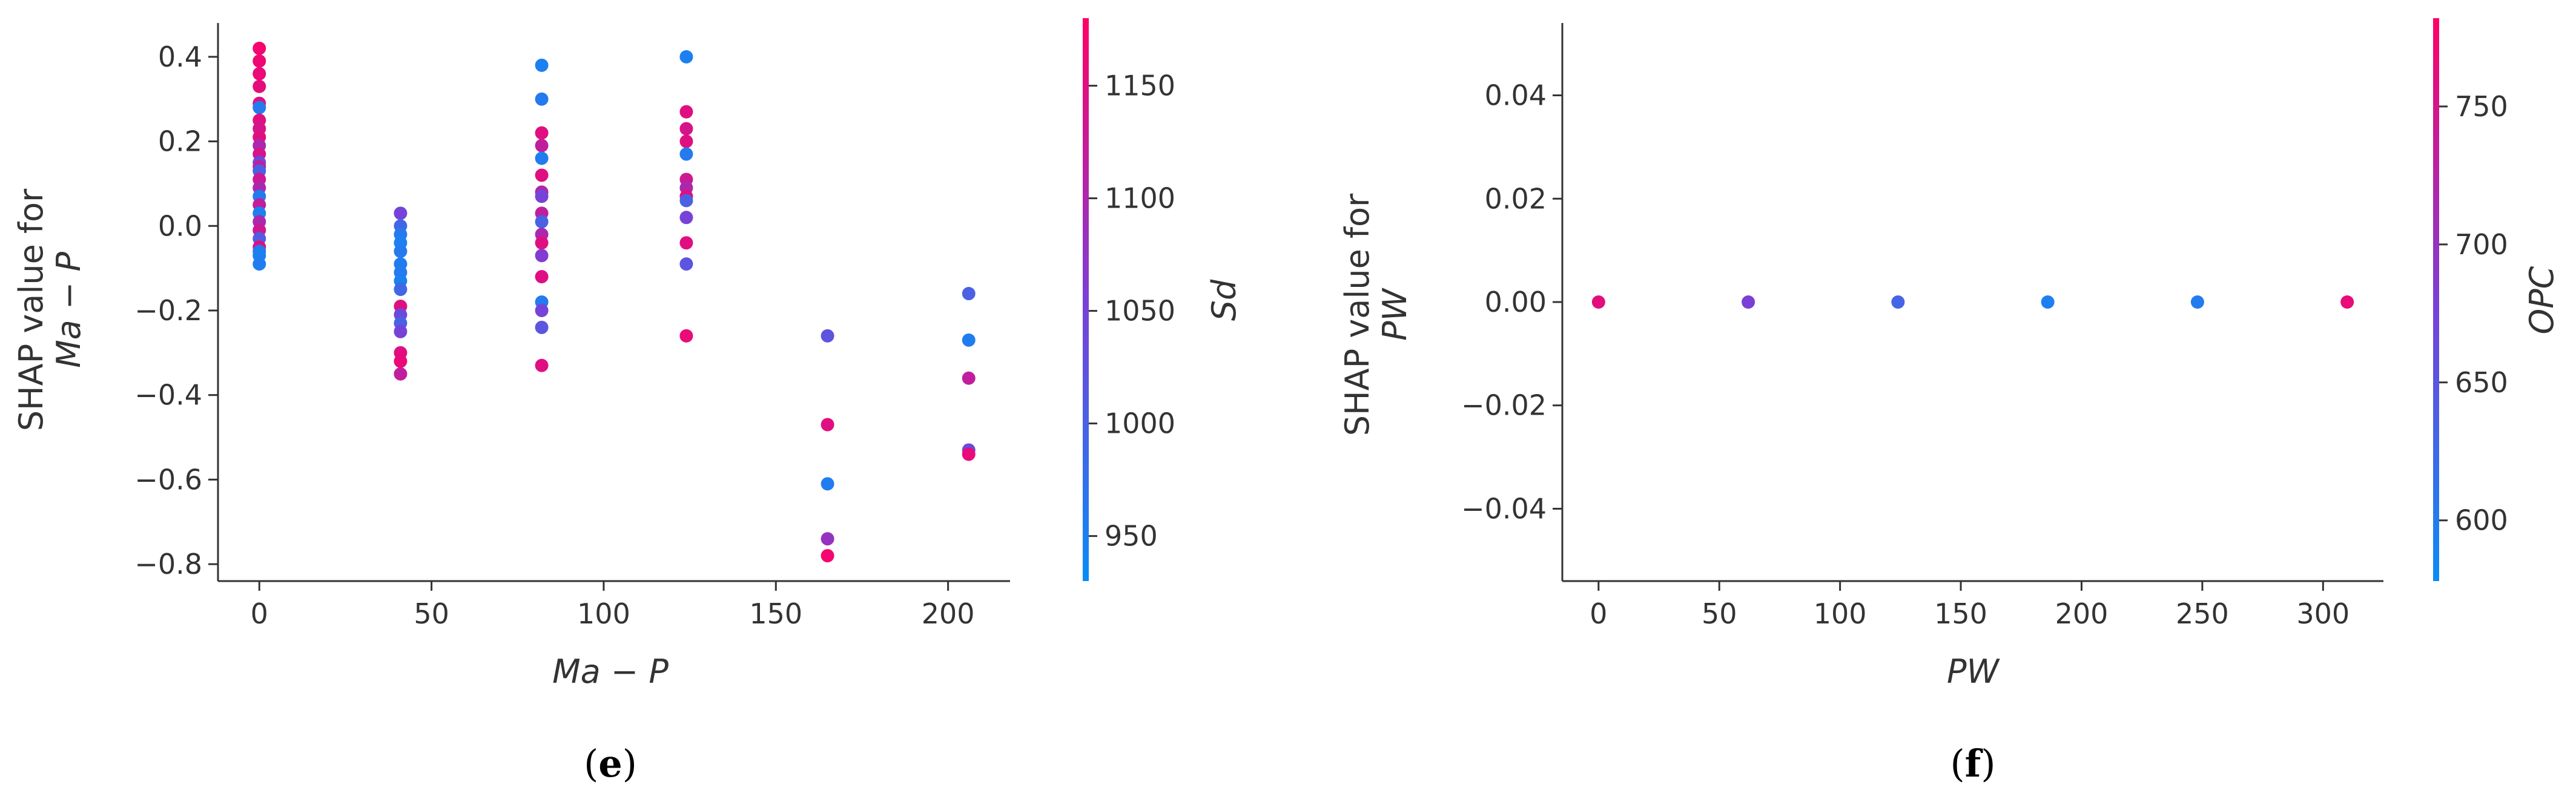 Image resolution: width=2576 pixels, height=802 pixels. What do you see at coordinates (168, 564) in the screenshot?
I see `y-tick-label: −0.8` at bounding box center [168, 564].